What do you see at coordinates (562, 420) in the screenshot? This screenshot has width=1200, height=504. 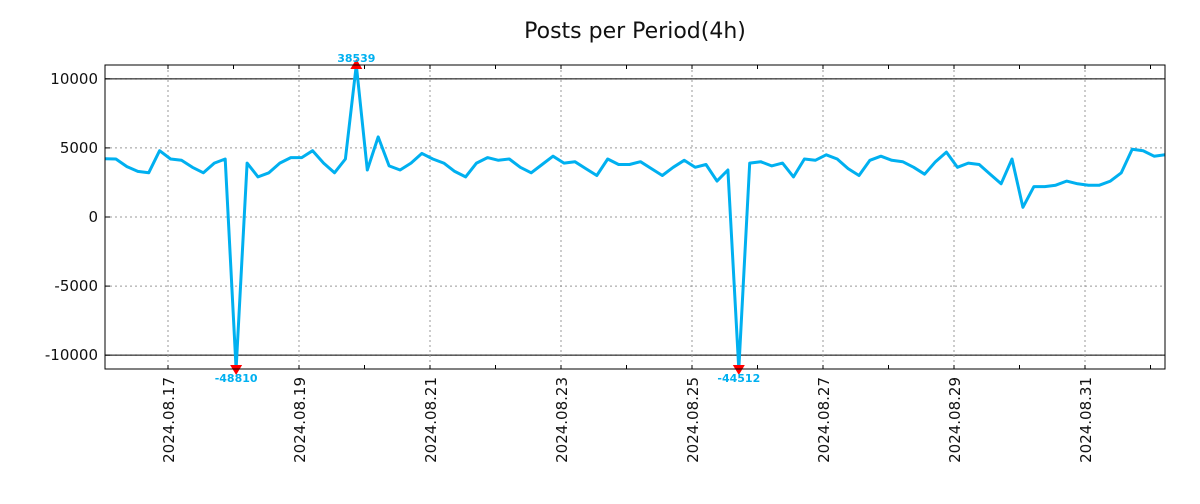 I see `x-tick-label: 2024.08.23` at bounding box center [562, 420].